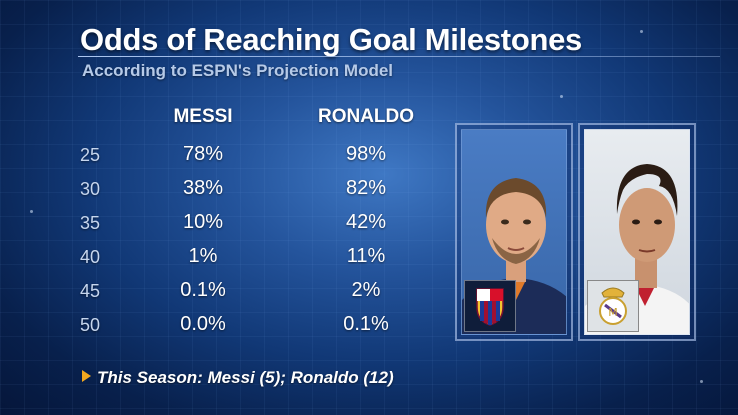  I want to click on table-row: 35 10% 42%, so click(225, 223).